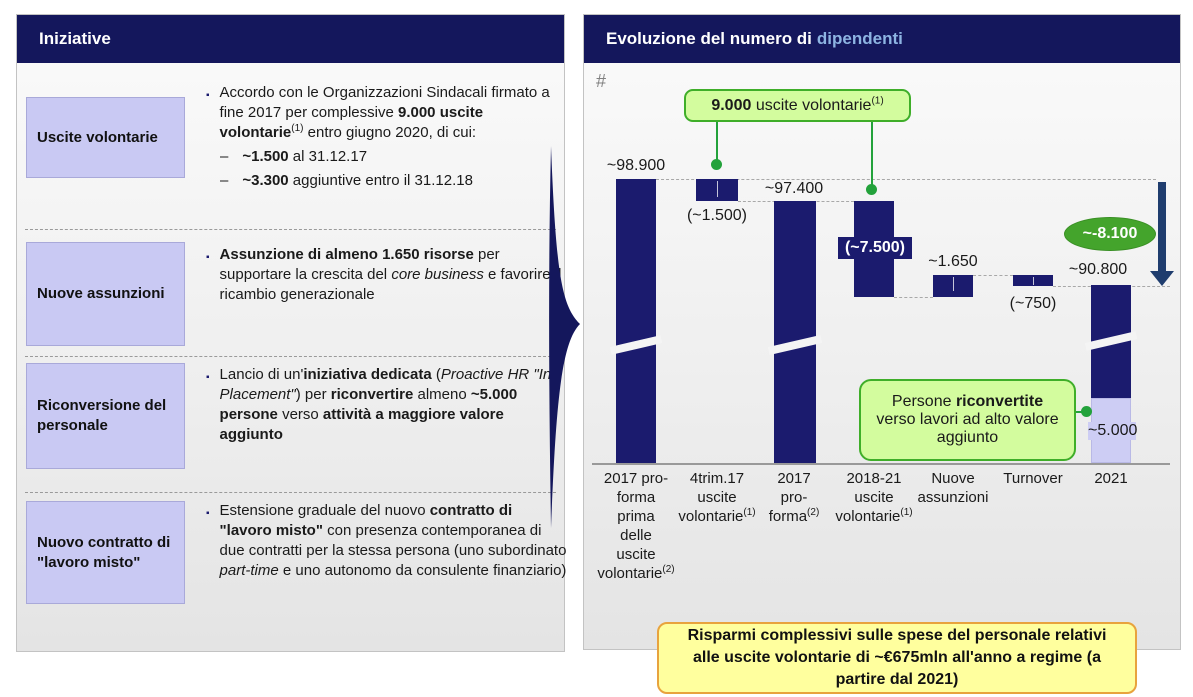 The width and height of the screenshot is (1193, 697). Describe the element at coordinates (1098, 269) in the screenshot. I see `value-label-90800: ~90.800` at that location.